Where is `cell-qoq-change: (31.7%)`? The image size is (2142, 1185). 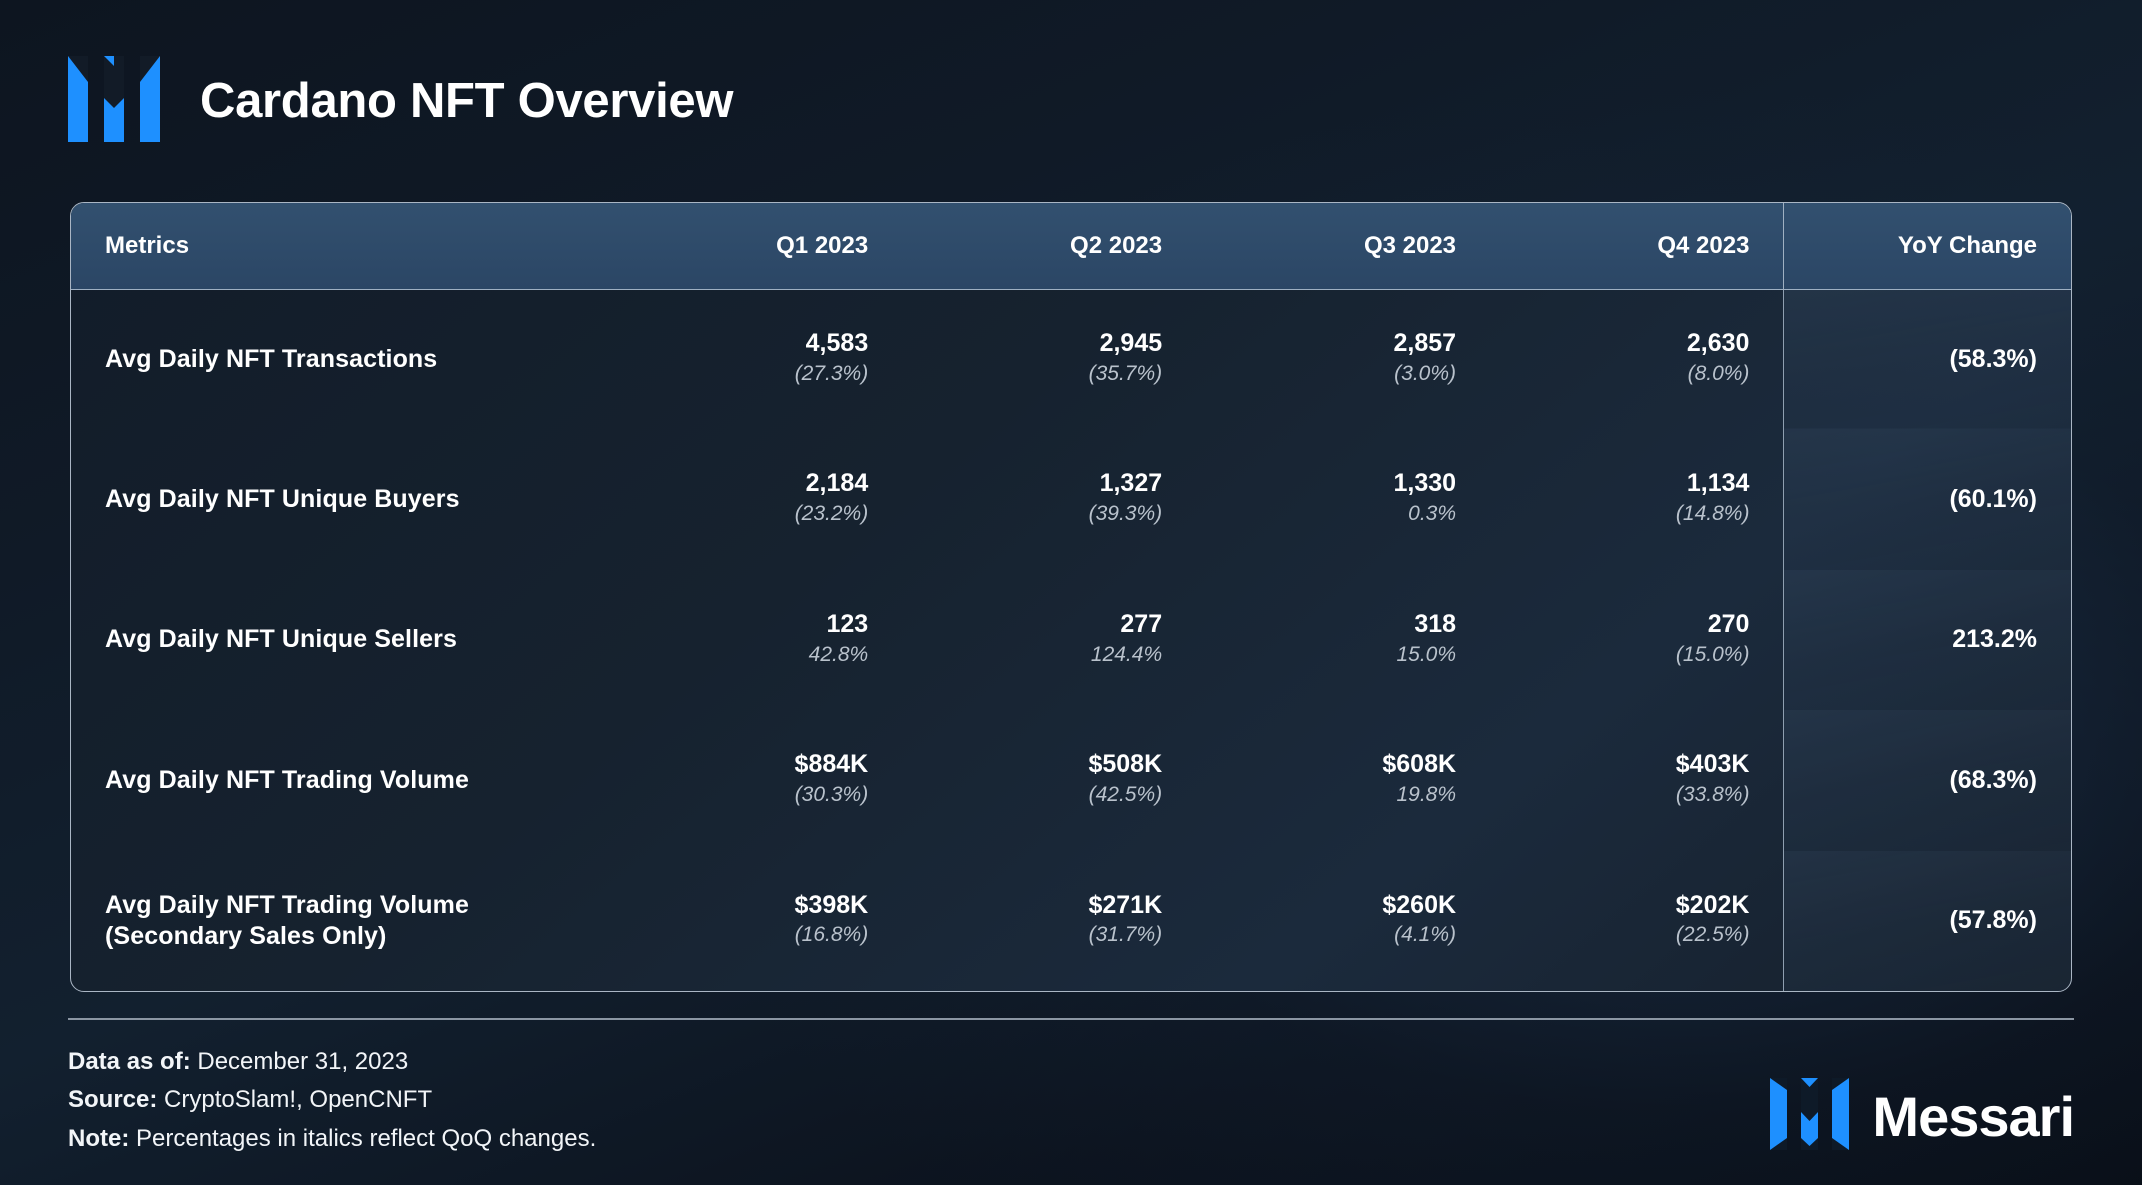
cell-qoq-change: (31.7%) is located at coordinates (1125, 935).